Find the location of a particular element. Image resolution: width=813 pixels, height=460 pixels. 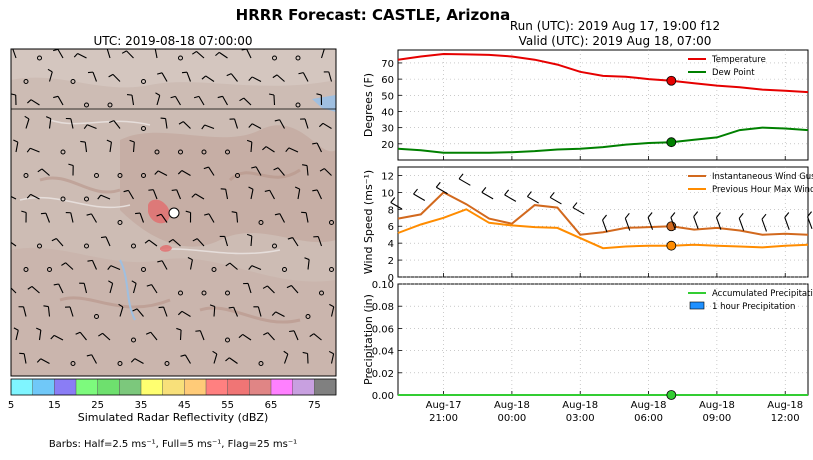

y-tick-label: 6 is located at coordinates (391, 227).